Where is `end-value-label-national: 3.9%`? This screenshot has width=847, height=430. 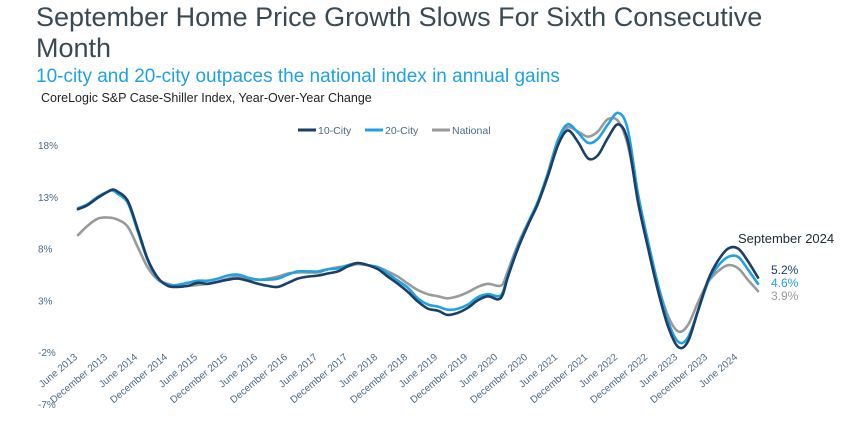
end-value-label-national: 3.9% is located at coordinates (785, 296).